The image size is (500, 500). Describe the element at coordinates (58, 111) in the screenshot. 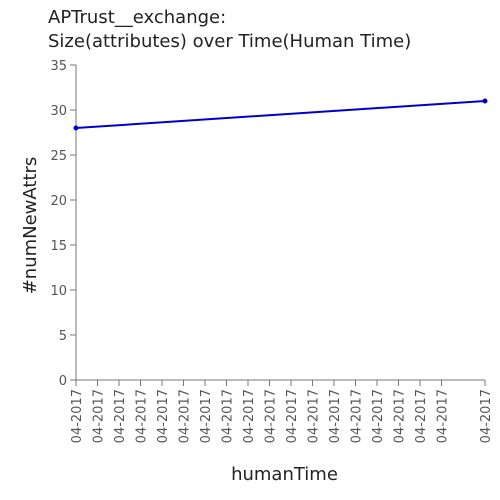

I see `y-tick-label: 30` at that location.